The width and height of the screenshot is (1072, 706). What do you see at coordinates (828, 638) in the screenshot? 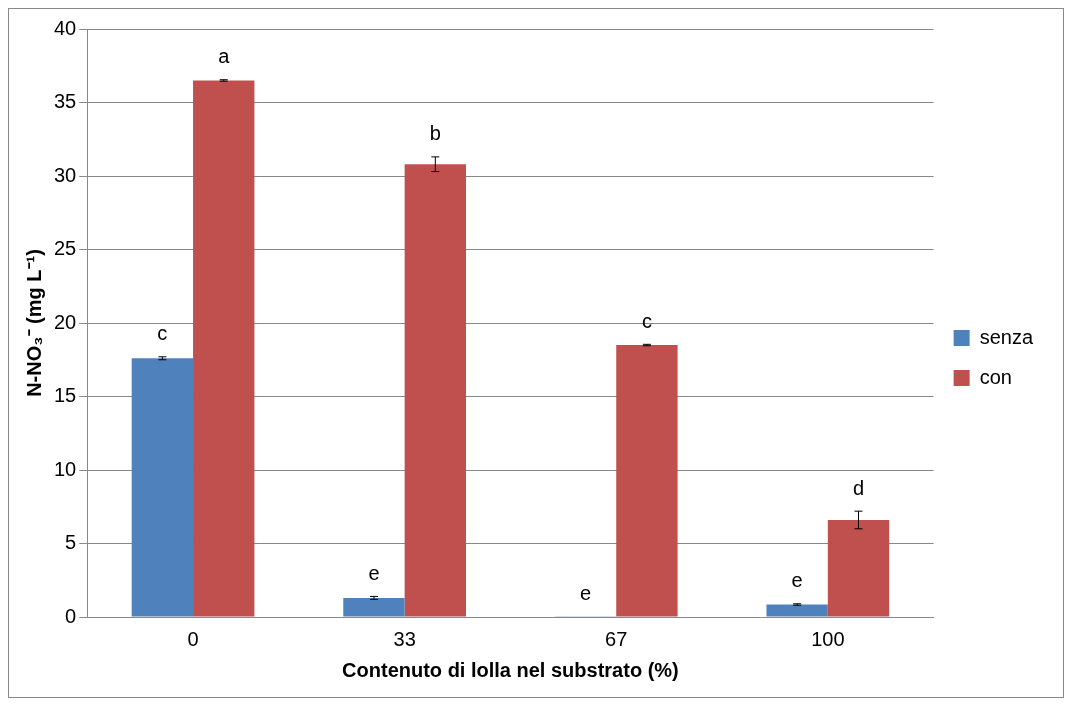
I see `x-tick-label: 100` at bounding box center [828, 638].